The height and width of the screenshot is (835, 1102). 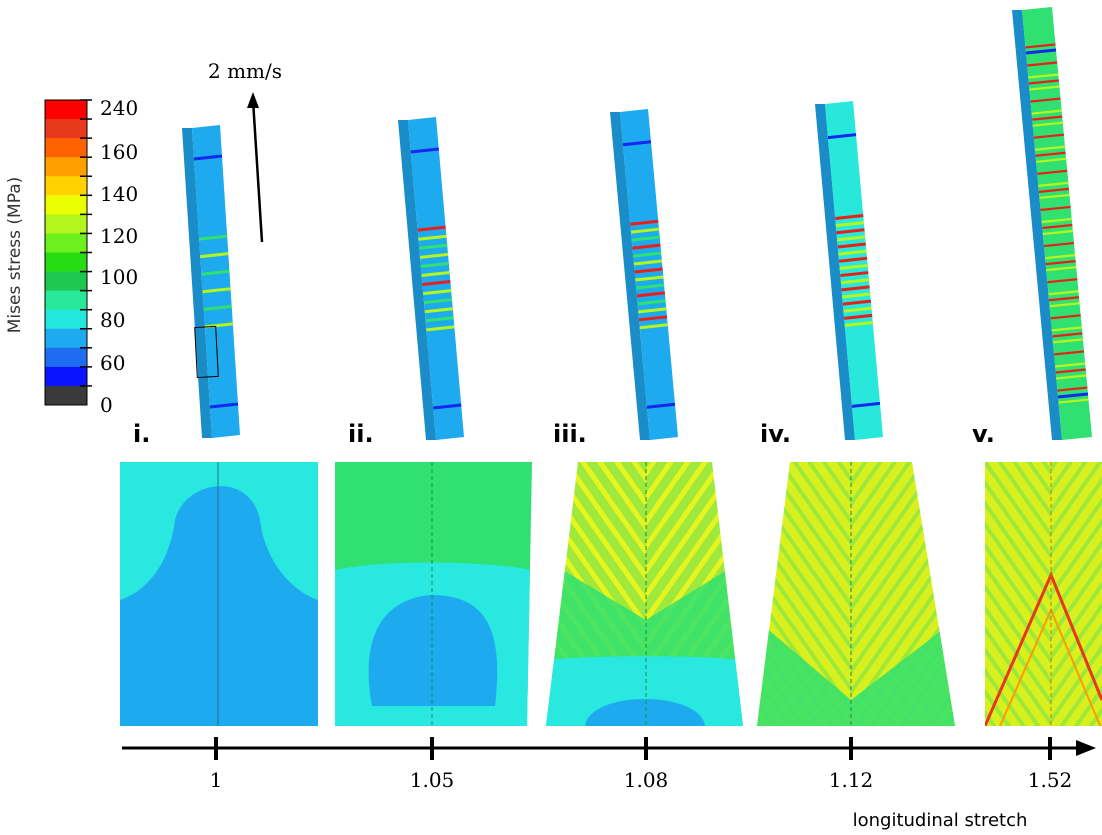 I want to click on colorbar-tick-label: 0, so click(x=106, y=405).